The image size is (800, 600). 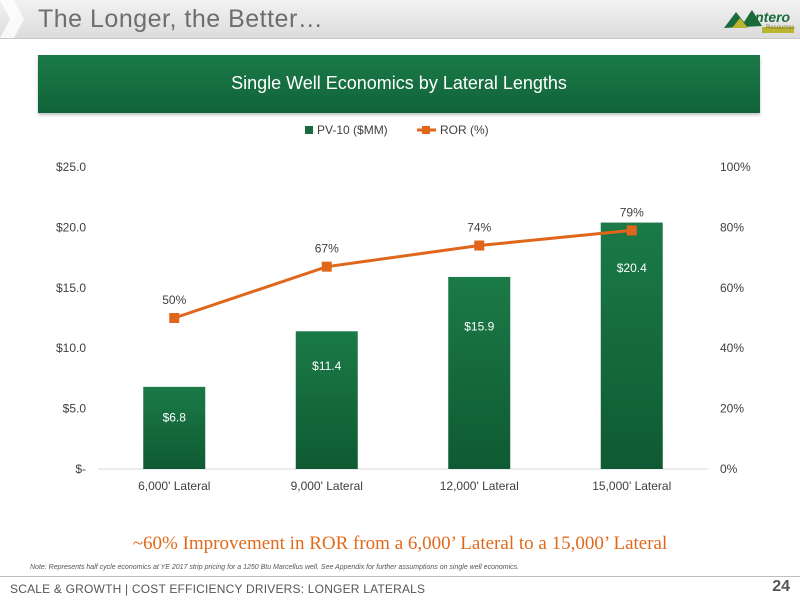 I want to click on right-axis-ticks: 0% 20% 40% 60% 80% 100%, so click(x=735, y=318).